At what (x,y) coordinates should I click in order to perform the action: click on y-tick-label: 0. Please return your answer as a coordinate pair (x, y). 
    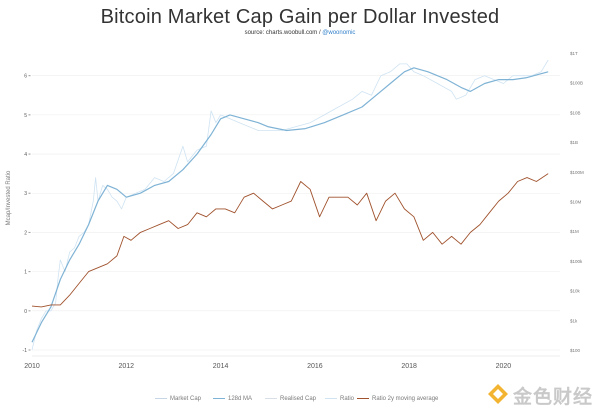
    Looking at the image, I should click on (25, 312).